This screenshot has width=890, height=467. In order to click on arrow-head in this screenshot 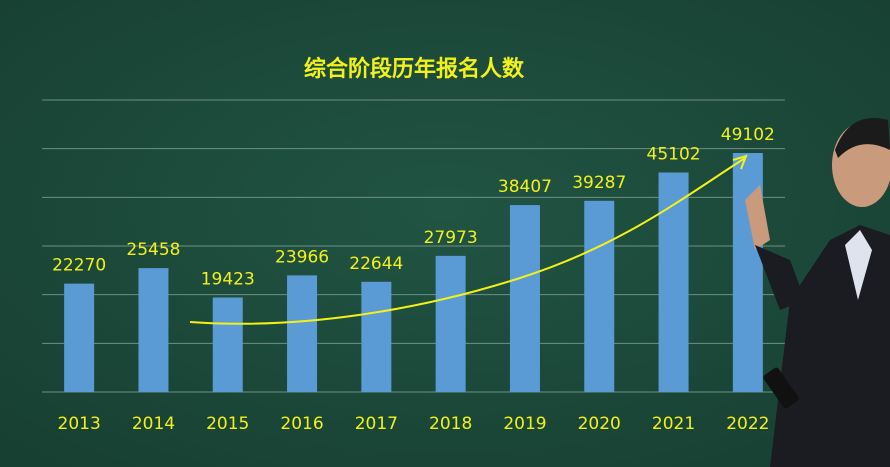, I will do `click(740, 162)`.